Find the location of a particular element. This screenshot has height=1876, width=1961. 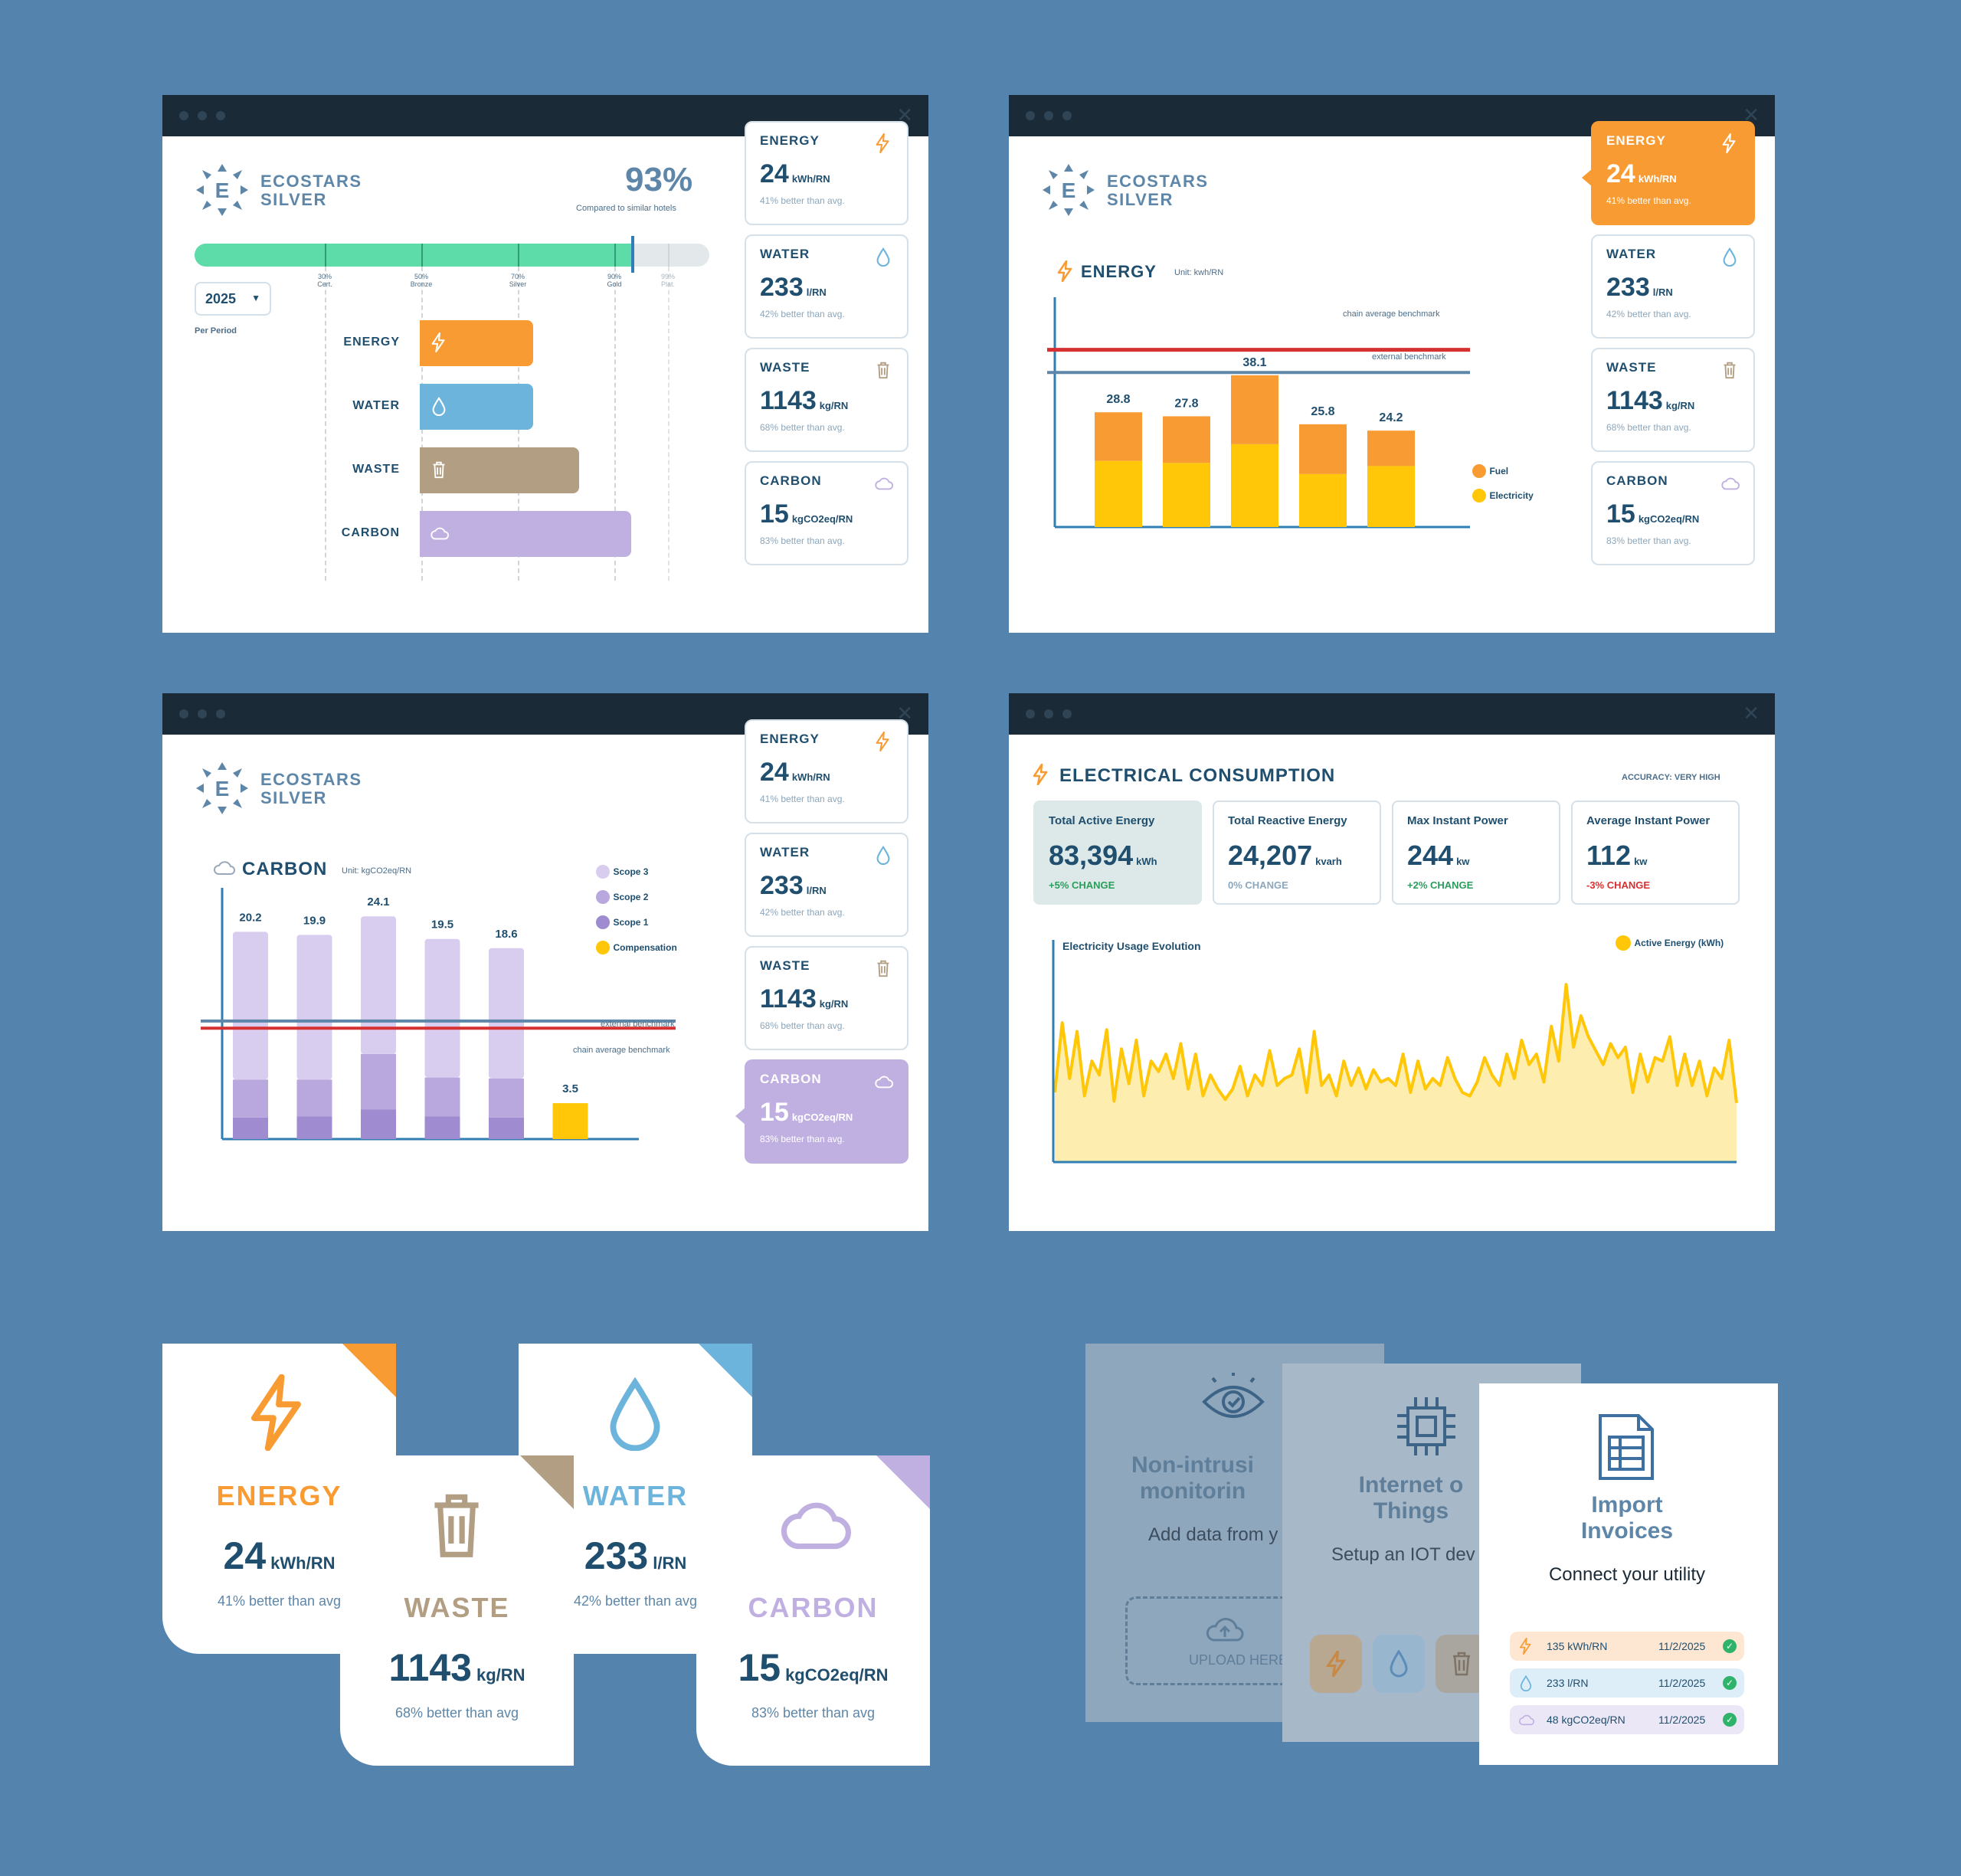

lightning-icon is located at coordinates (1336, 1664).